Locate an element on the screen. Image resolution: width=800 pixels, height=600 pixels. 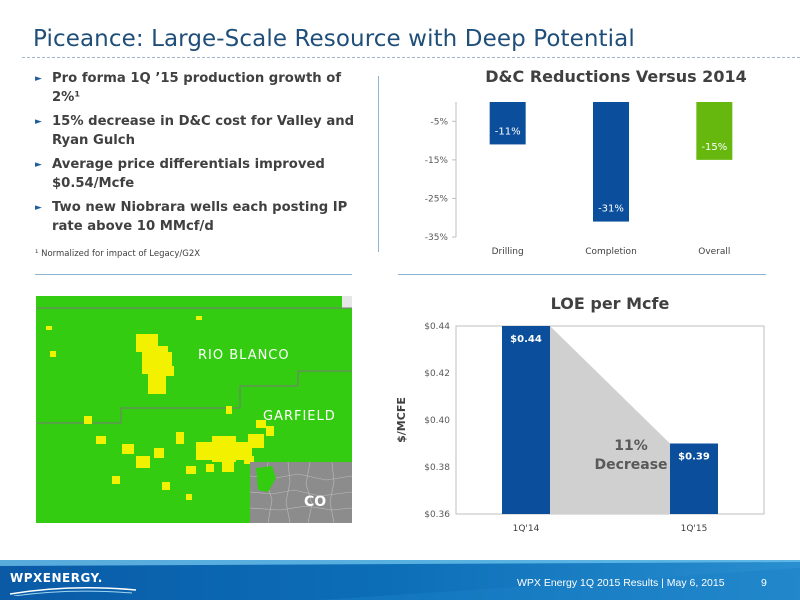
county-boundary is located at coordinates (194, 397).